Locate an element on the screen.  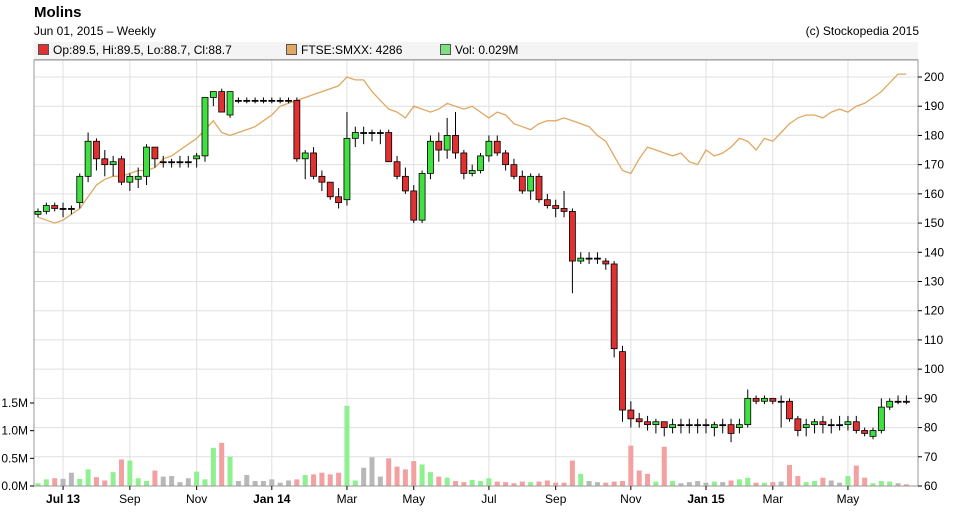
time-tick-label: Mar is located at coordinates (772, 499).